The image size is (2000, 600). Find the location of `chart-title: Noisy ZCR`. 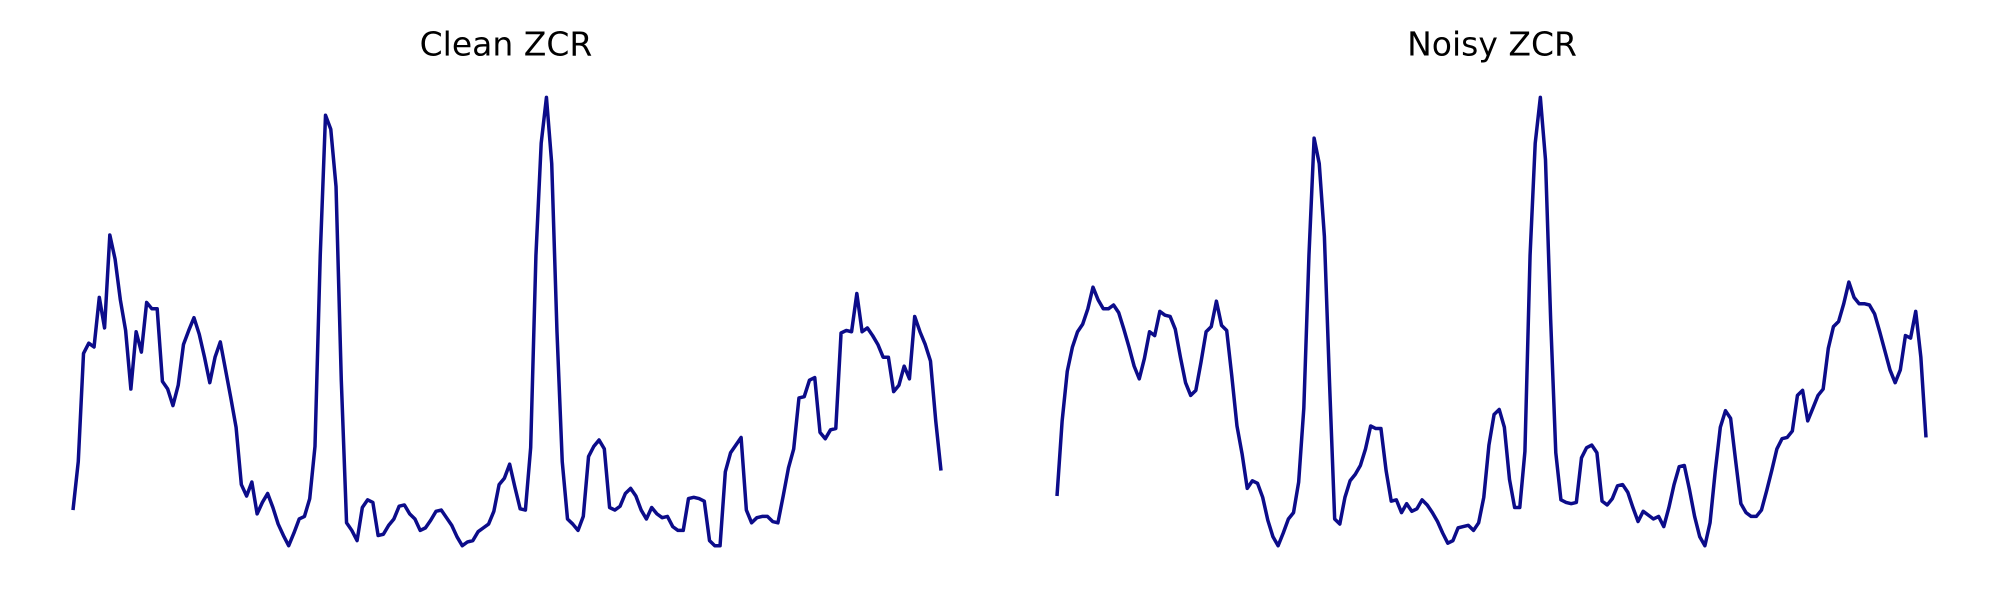

chart-title: Noisy ZCR is located at coordinates (1492, 44).